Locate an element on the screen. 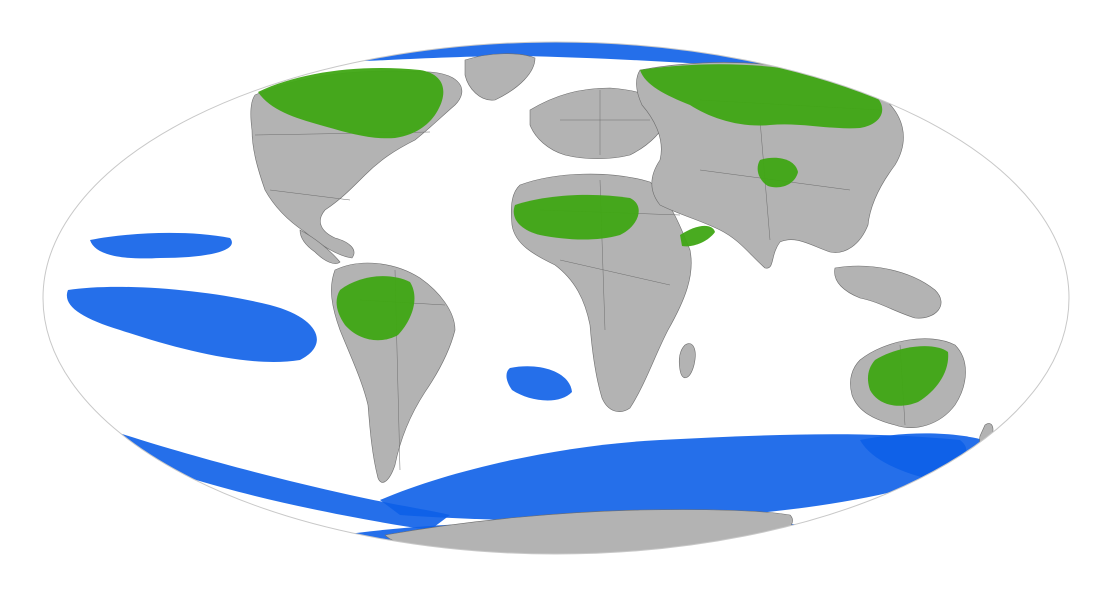 Image resolution: width=1111 pixels, height=597 pixels. southeast-asia-islands is located at coordinates (888, 292).